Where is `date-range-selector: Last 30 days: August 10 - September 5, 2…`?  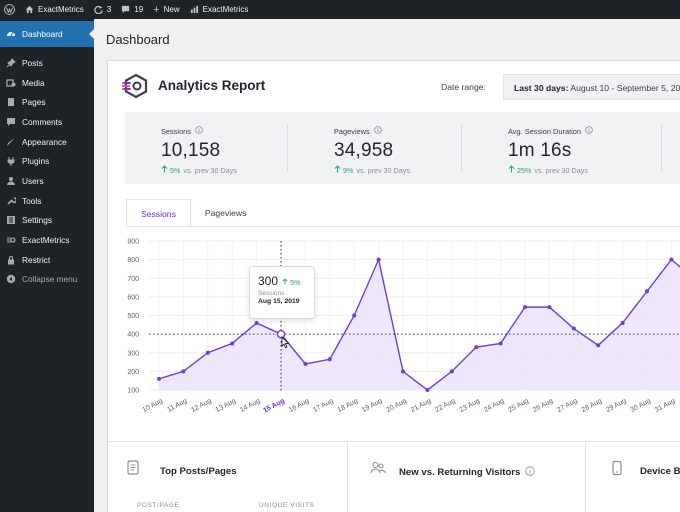
date-range-selector: Last 30 days: August 10 - September 5, 2… is located at coordinates (591, 87).